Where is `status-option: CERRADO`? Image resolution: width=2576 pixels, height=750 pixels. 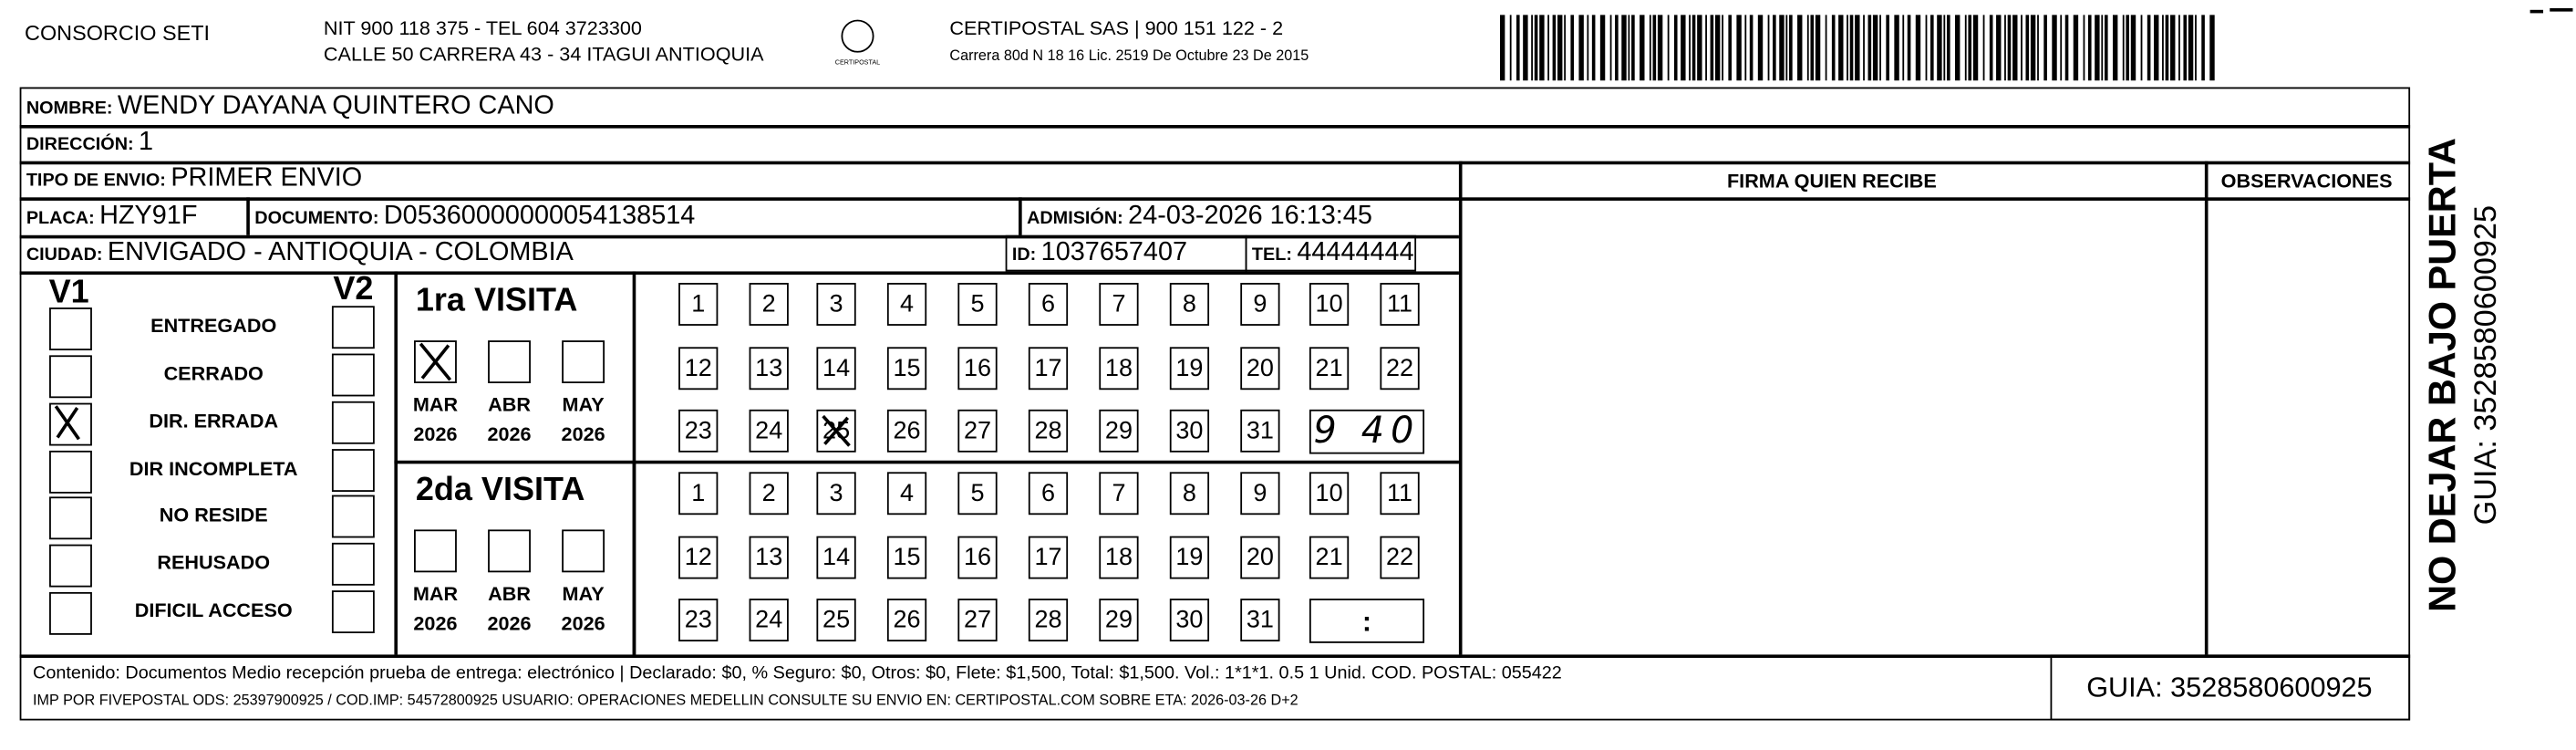
status-option: CERRADO is located at coordinates (213, 373).